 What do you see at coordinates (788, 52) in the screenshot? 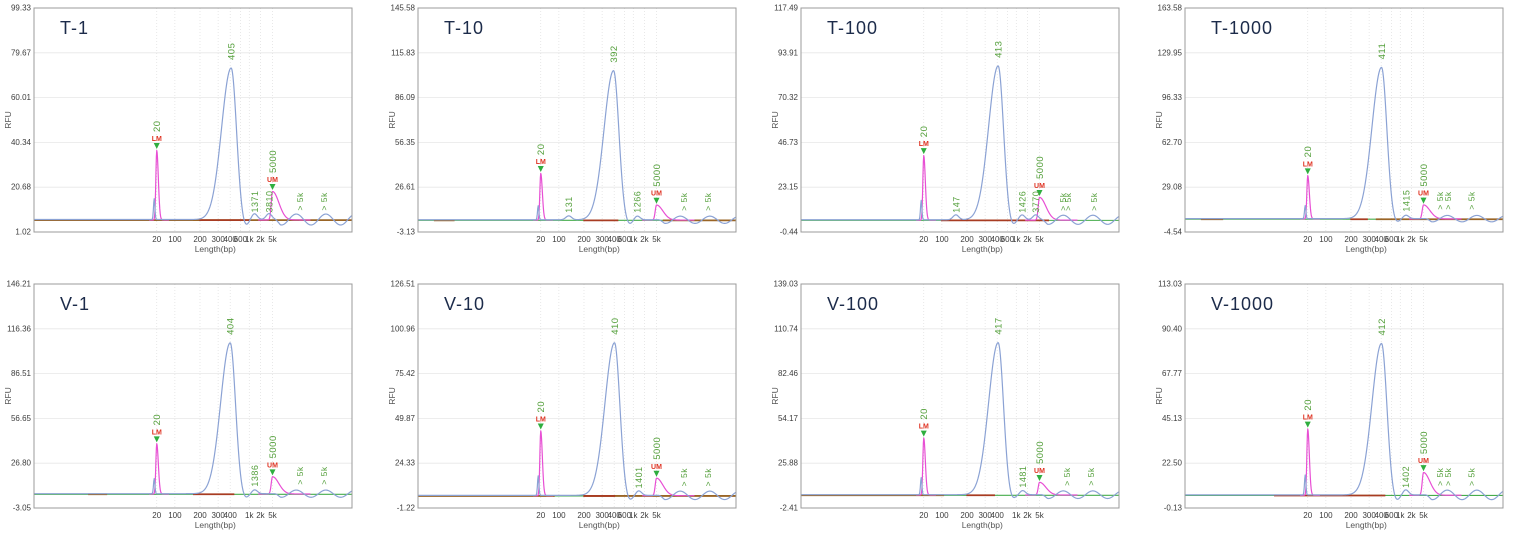
I see `y-tick-label: 93.91` at bounding box center [788, 52].